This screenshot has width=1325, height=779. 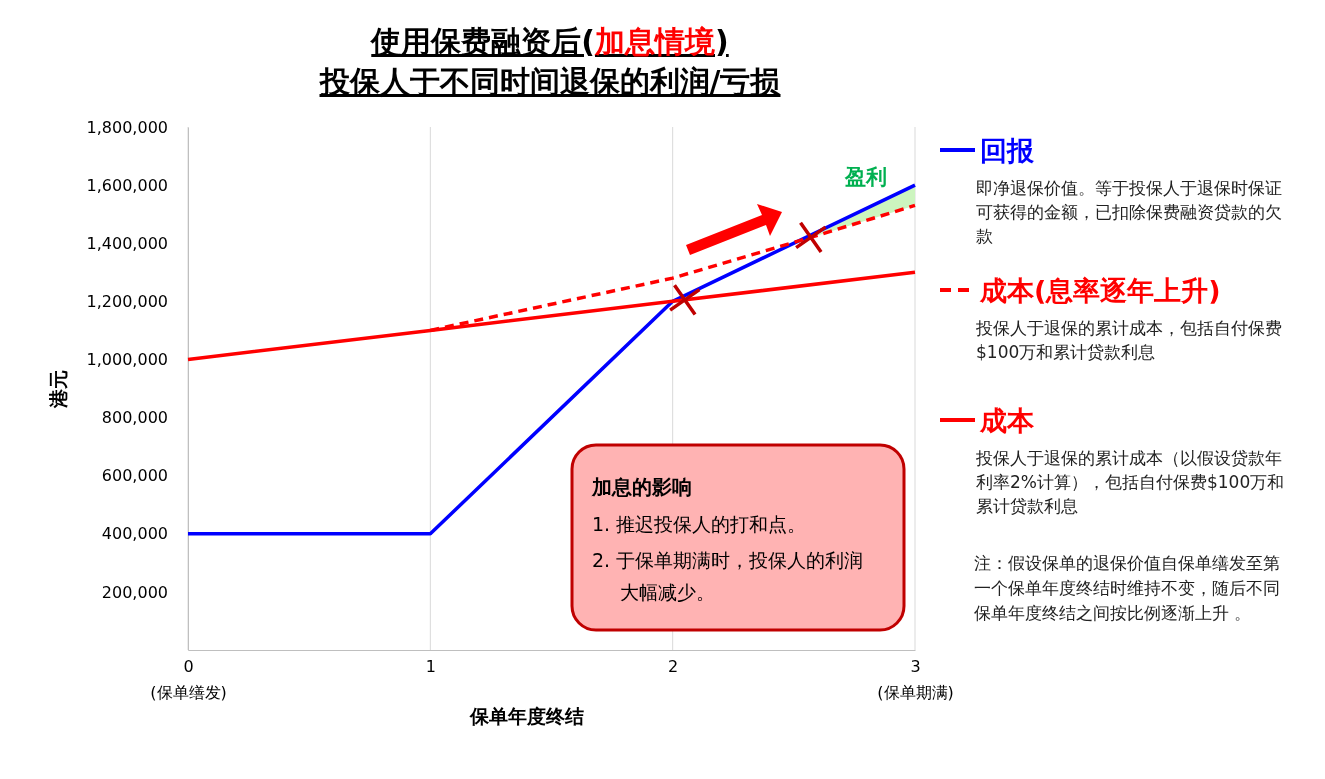 I want to click on y-tick-label: 1,000,000, so click(x=127, y=360).